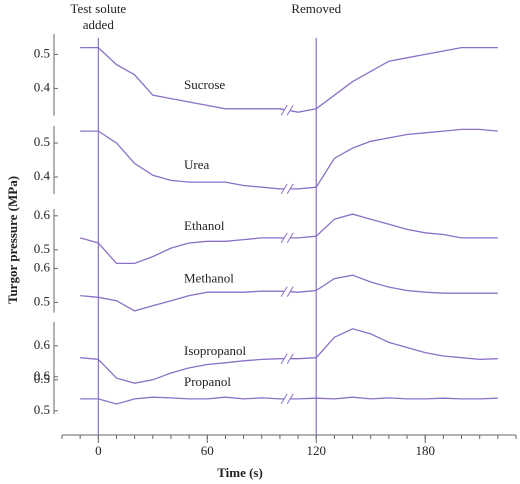 This screenshot has width=520, height=484. What do you see at coordinates (316, 8) in the screenshot?
I see `annotation-text: Removed` at bounding box center [316, 8].